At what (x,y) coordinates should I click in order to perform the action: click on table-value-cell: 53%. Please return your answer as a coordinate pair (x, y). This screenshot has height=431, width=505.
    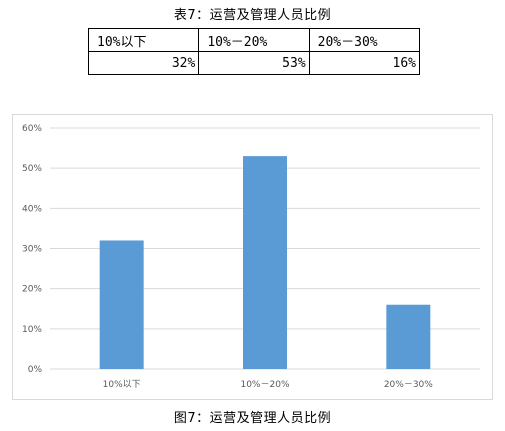
    Looking at the image, I should click on (254, 63).